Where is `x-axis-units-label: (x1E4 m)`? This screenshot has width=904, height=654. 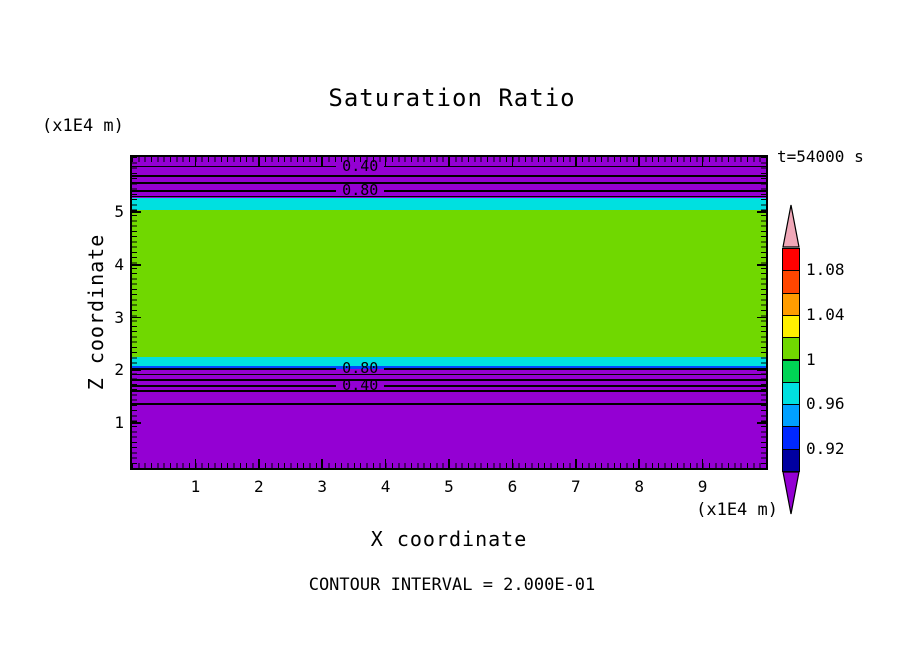 x-axis-units-label: (x1E4 m) is located at coordinates (737, 510).